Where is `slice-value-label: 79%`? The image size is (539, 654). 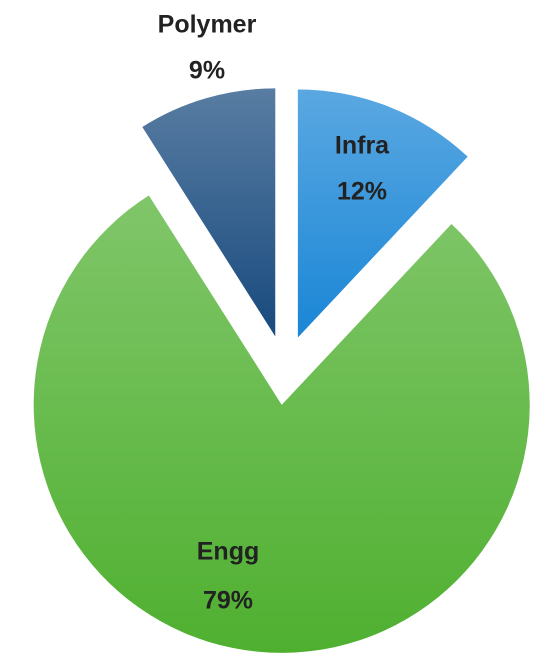
slice-value-label: 79% is located at coordinates (228, 601).